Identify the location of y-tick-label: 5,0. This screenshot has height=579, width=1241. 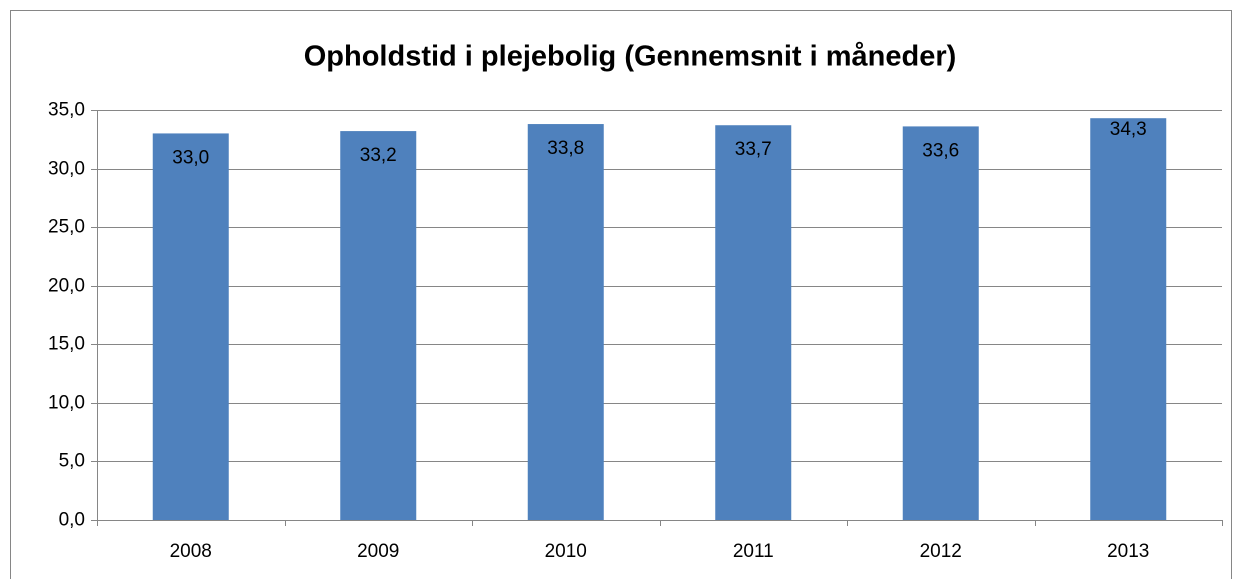
(72, 461).